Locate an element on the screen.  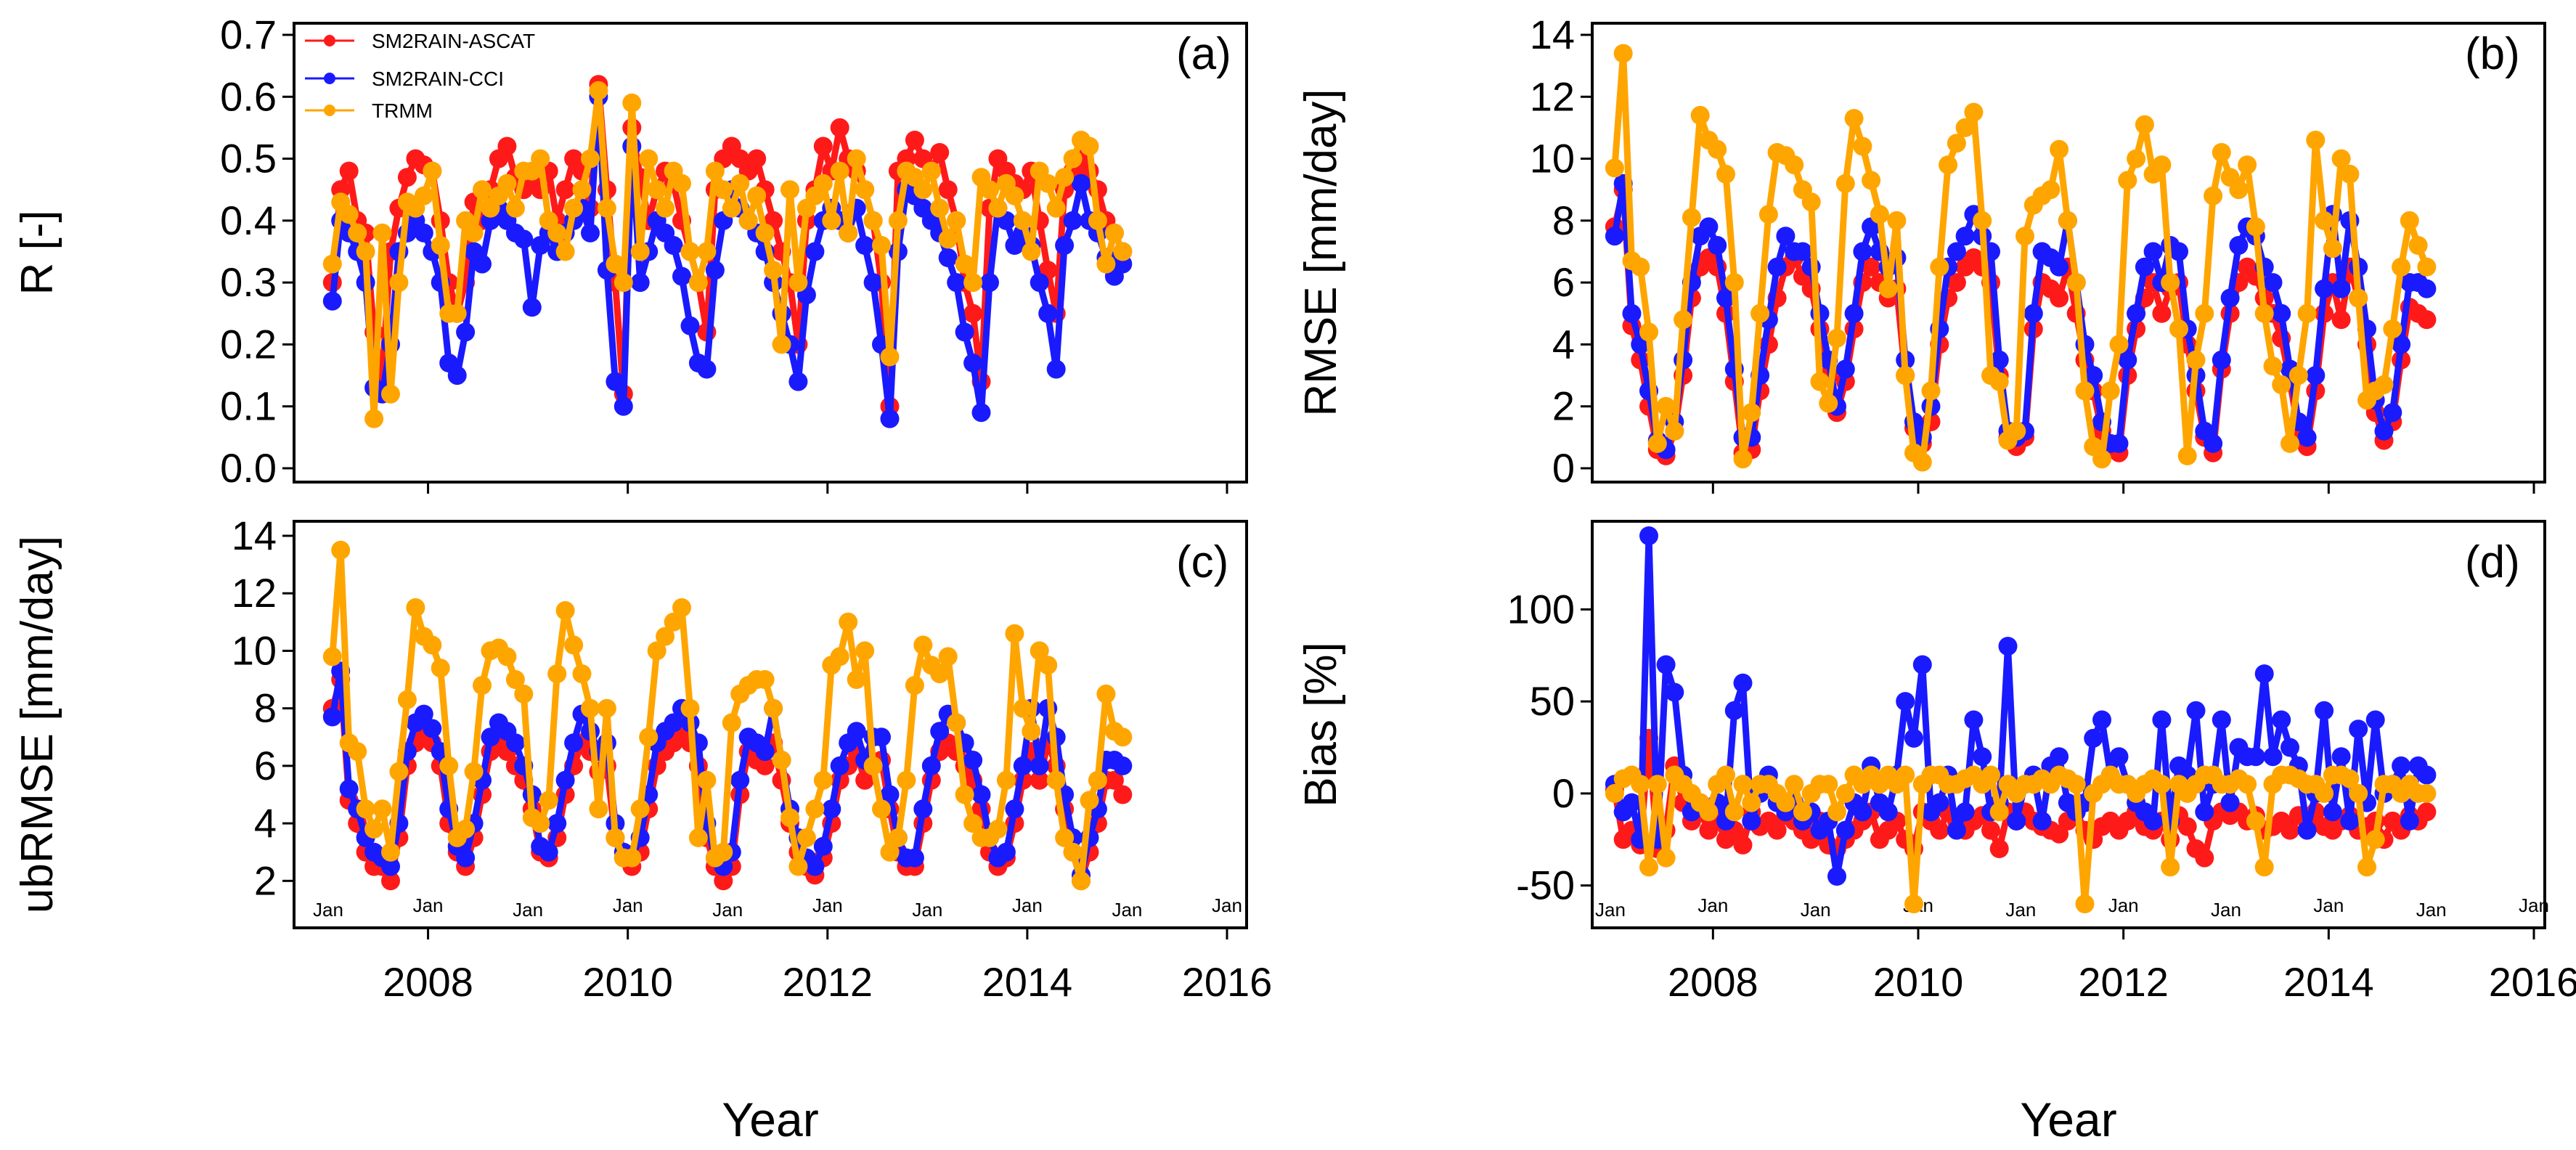
panel-a-ytick-label: 0.1 is located at coordinates (248, 406).